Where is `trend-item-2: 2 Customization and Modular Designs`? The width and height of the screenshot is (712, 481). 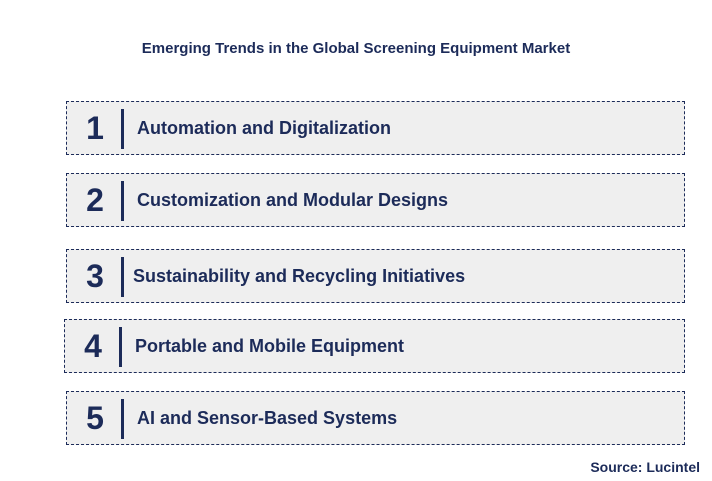
trend-item-2: 2 Customization and Modular Designs is located at coordinates (375, 200).